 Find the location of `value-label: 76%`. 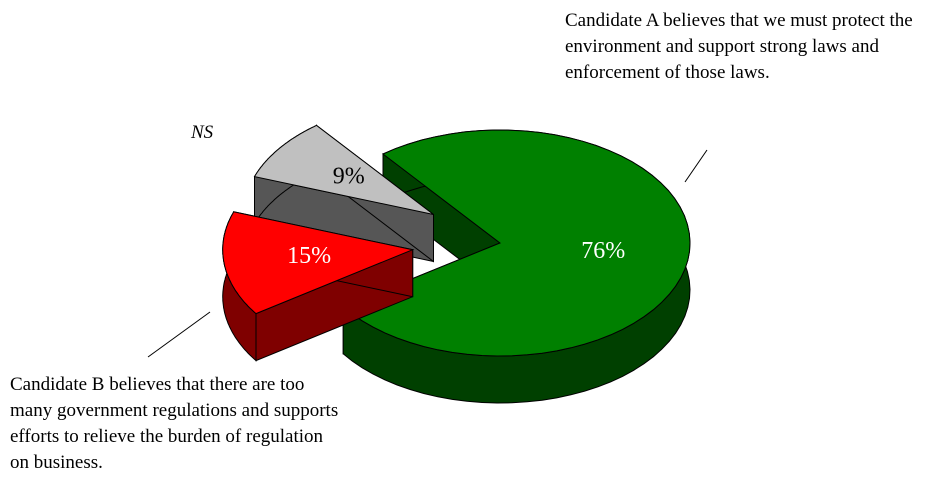

value-label: 76% is located at coordinates (603, 251).